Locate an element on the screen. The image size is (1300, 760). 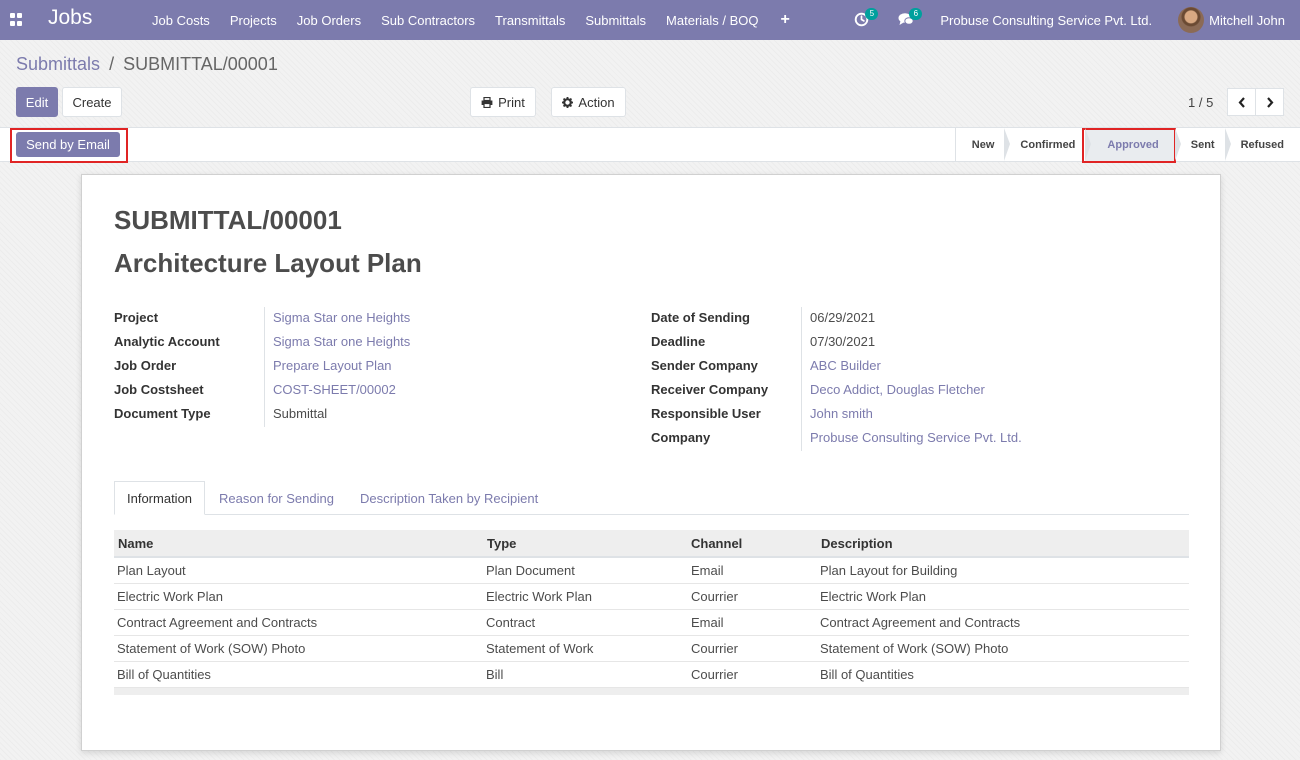
analytic-account-link: Sigma Star one Heights is located at coordinates (342, 341).